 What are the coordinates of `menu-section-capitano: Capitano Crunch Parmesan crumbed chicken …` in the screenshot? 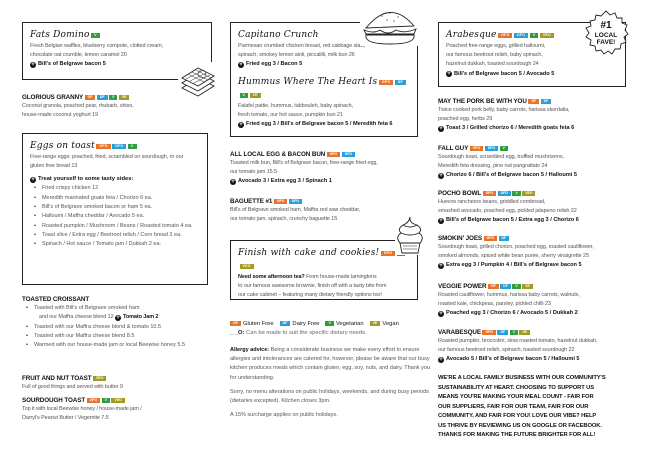 It's located at (324, 79).